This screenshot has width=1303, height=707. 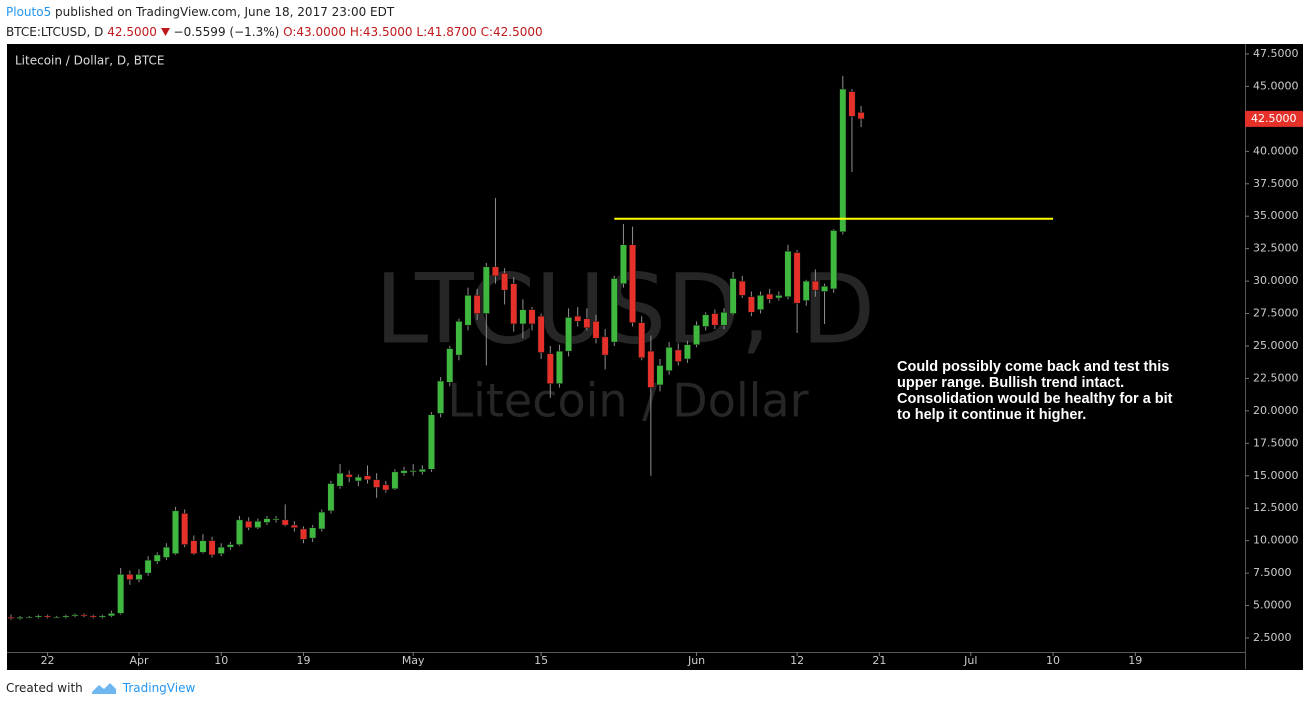 I want to click on y-tick-label: 22.5000, so click(x=1276, y=377).